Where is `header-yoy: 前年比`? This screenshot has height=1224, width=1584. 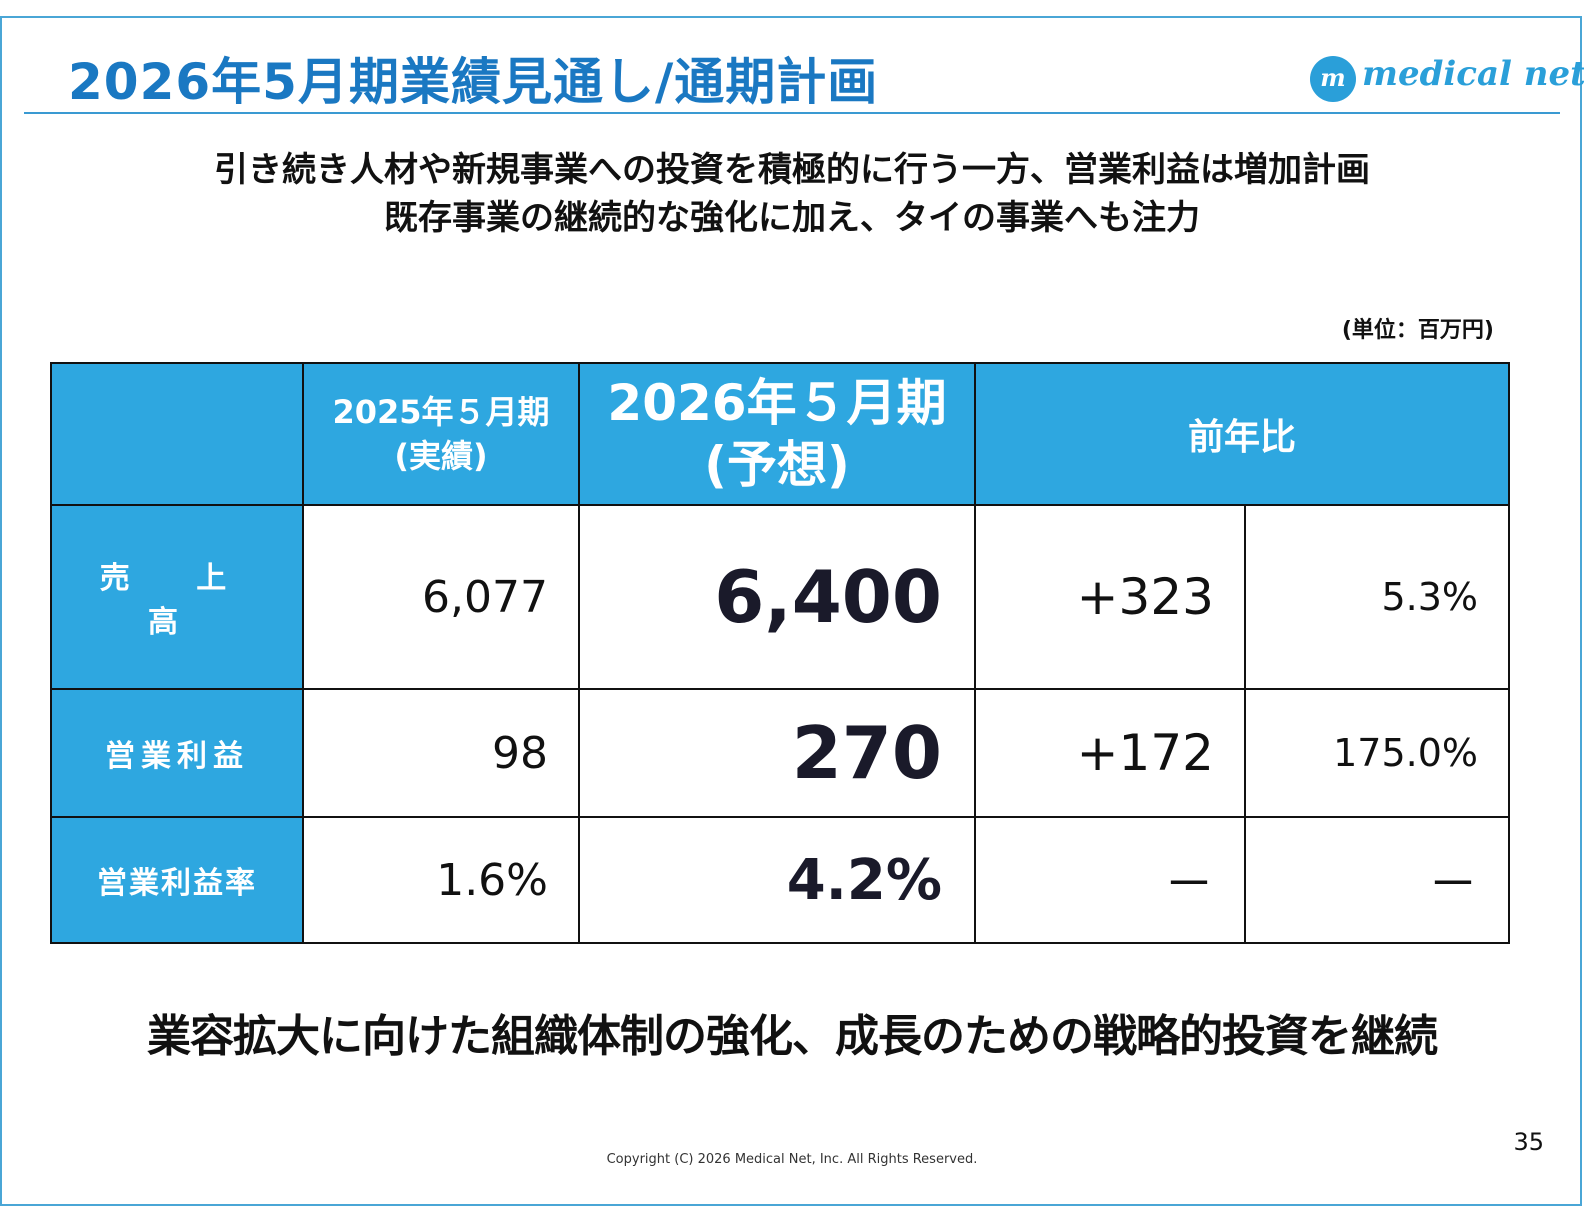 header-yoy: 前年比 is located at coordinates (1242, 434).